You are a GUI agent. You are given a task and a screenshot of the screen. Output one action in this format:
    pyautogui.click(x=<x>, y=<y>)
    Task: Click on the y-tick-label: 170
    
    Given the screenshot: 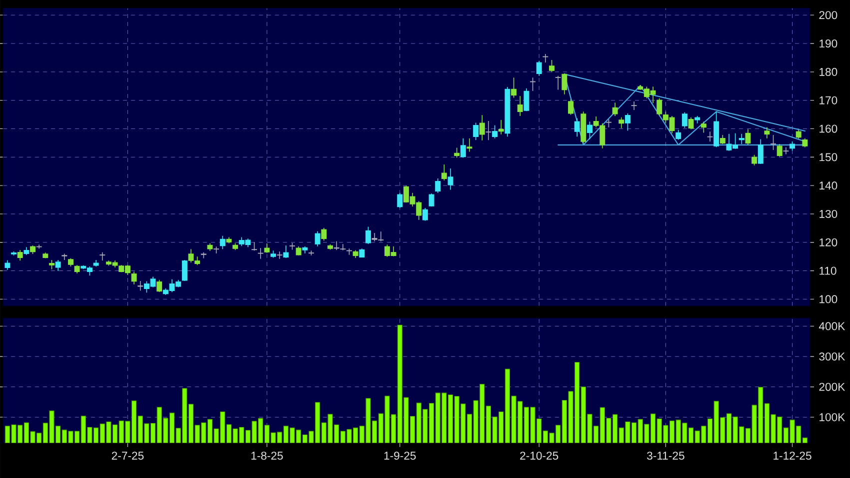 What is the action you would take?
    pyautogui.click(x=829, y=100)
    